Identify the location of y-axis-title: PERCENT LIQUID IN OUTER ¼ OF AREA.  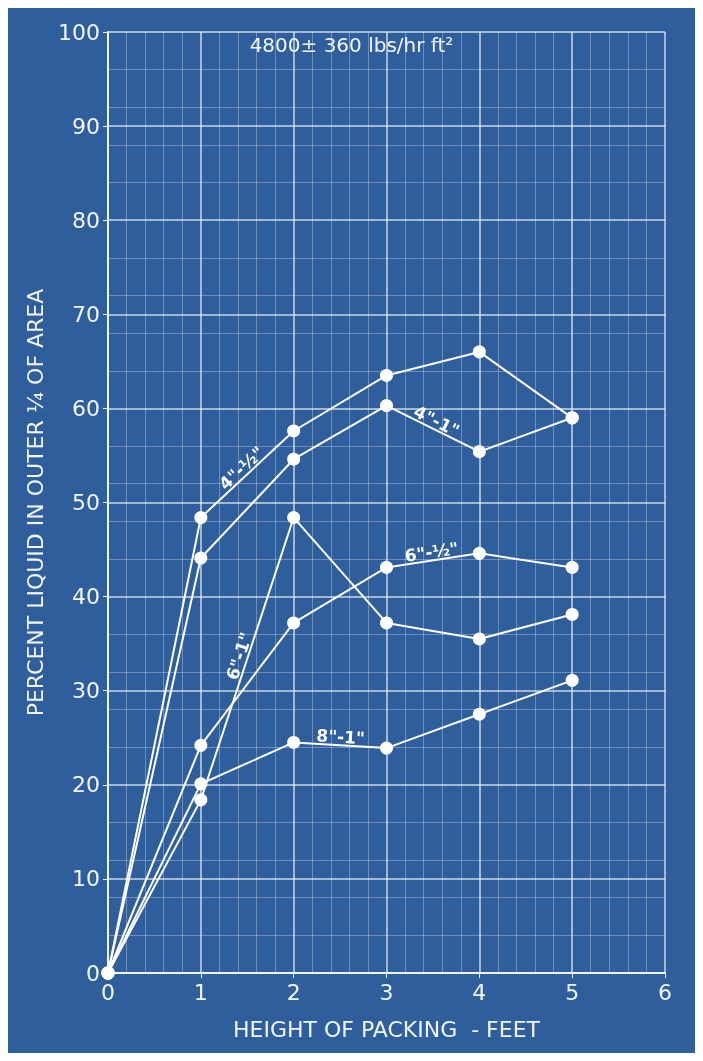
(35, 502).